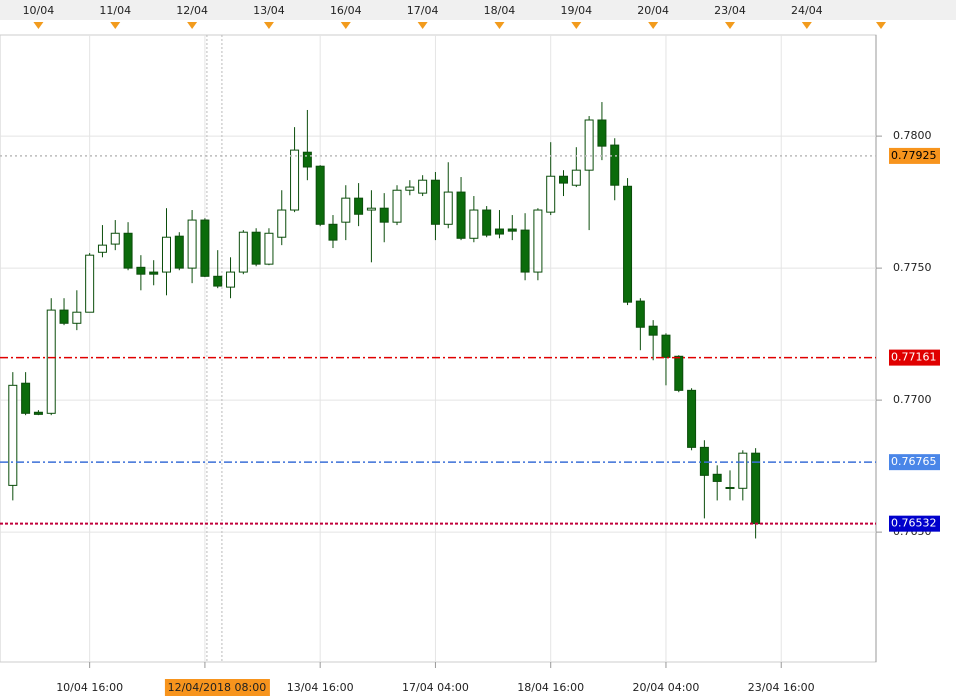 The height and width of the screenshot is (696, 956). Describe the element at coordinates (912, 135) in the screenshot. I see `y-tick-label: 0.7800` at that location.